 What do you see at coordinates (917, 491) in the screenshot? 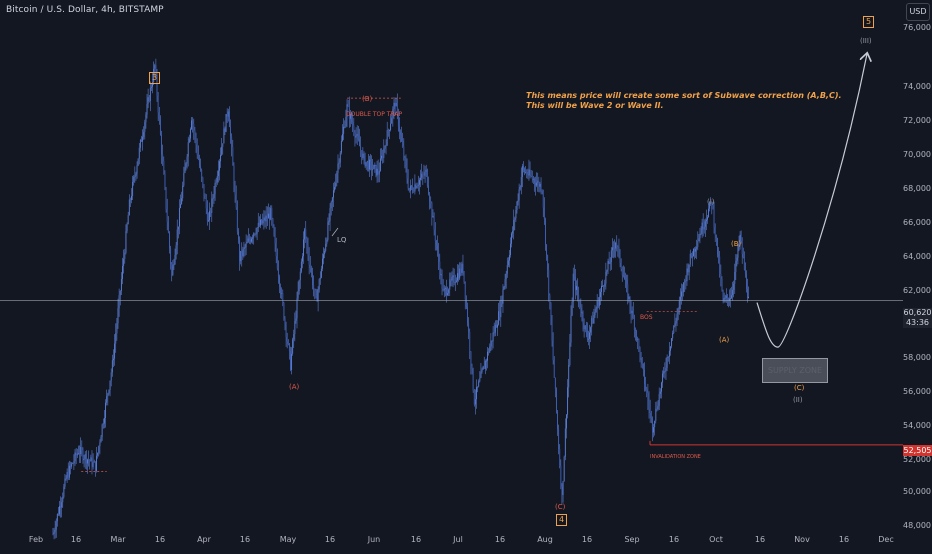
I see `price-axis-label: 50,000` at bounding box center [917, 491].